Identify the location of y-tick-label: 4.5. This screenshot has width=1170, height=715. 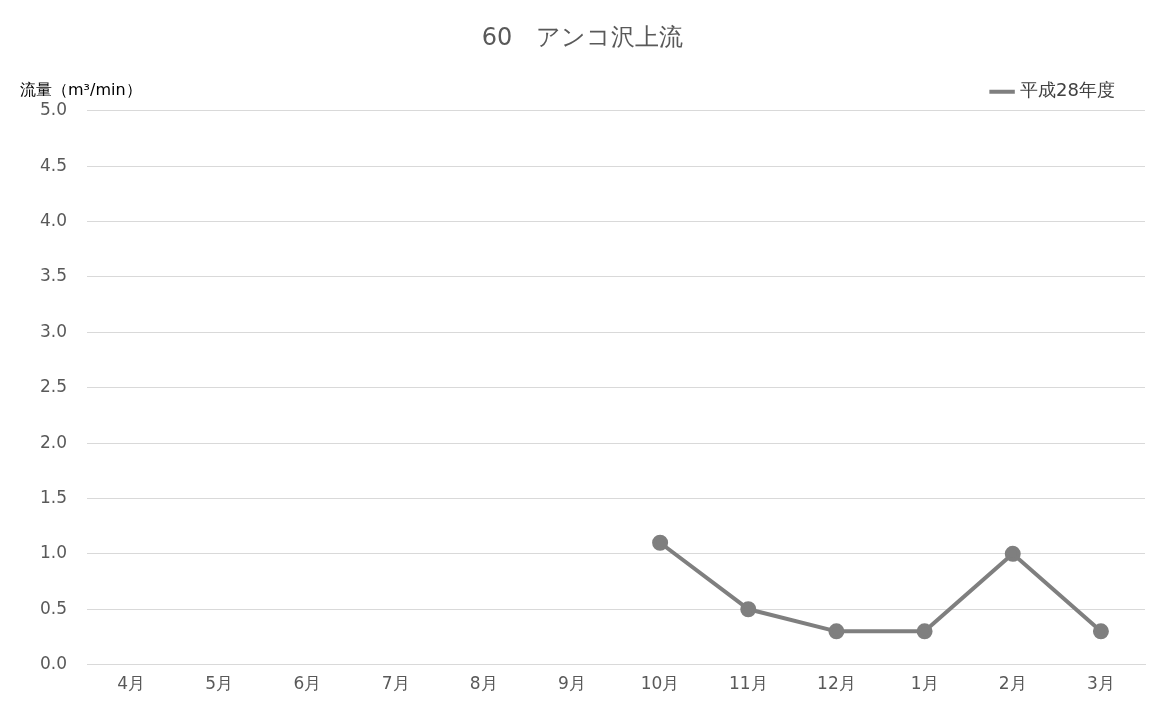
(53, 164).